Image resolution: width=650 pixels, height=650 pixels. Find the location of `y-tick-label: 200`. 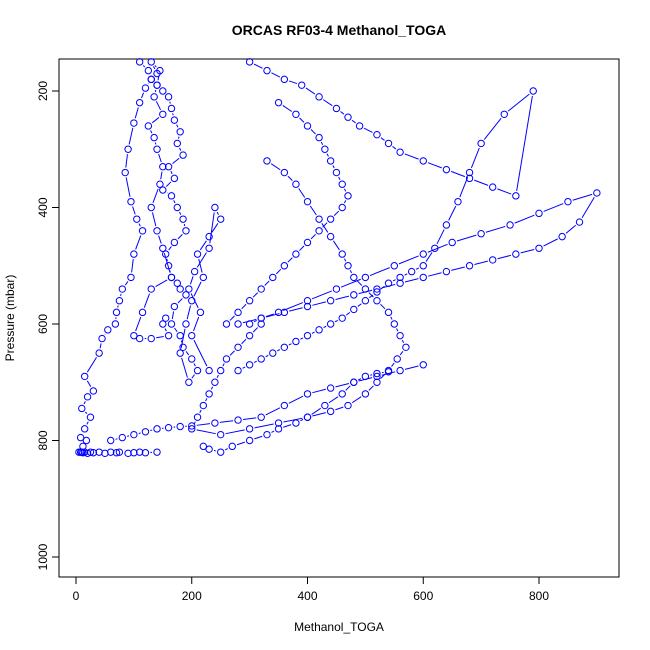

y-tick-label: 200 is located at coordinates (43, 91).